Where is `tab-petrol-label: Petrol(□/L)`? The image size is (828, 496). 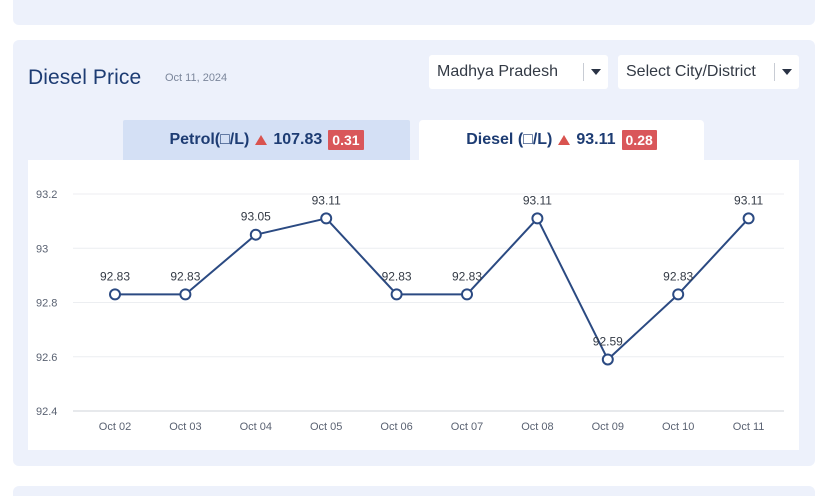 tab-petrol-label: Petrol(□/L) is located at coordinates (209, 139).